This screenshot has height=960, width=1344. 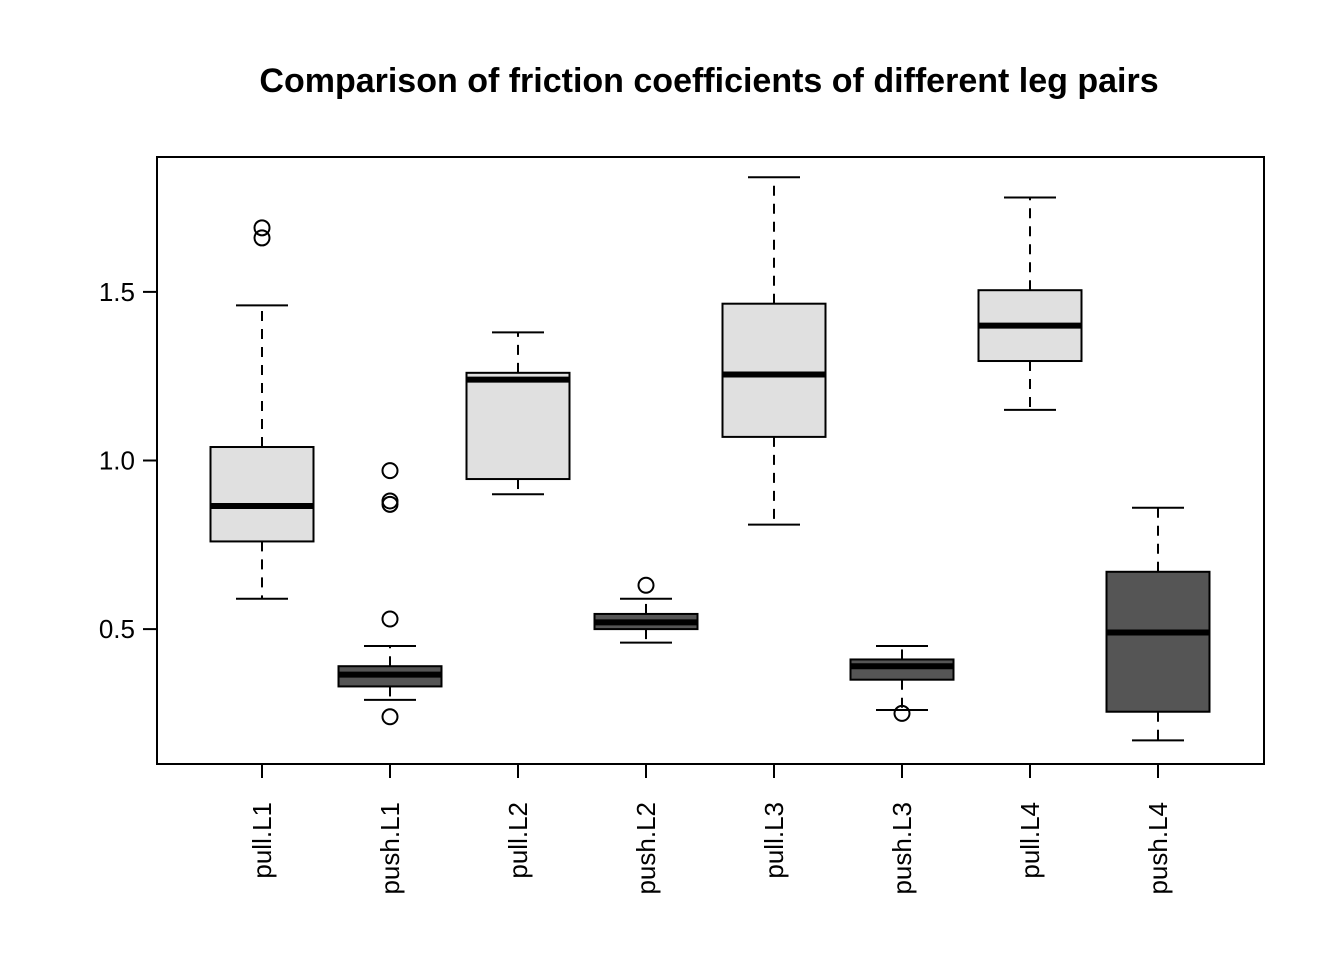 I want to click on box-pull-l1, so click(x=262, y=409).